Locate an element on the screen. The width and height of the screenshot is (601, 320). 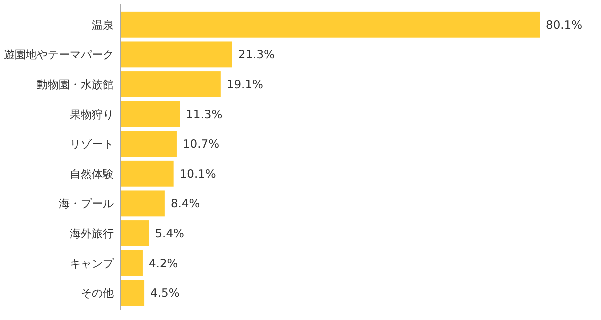
data-label: 80.1% is located at coordinates (564, 25).